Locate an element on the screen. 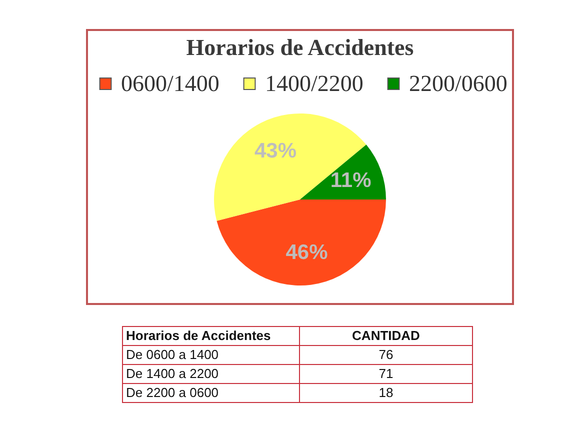 The width and height of the screenshot is (579, 434). data-label: 43% is located at coordinates (275, 150).